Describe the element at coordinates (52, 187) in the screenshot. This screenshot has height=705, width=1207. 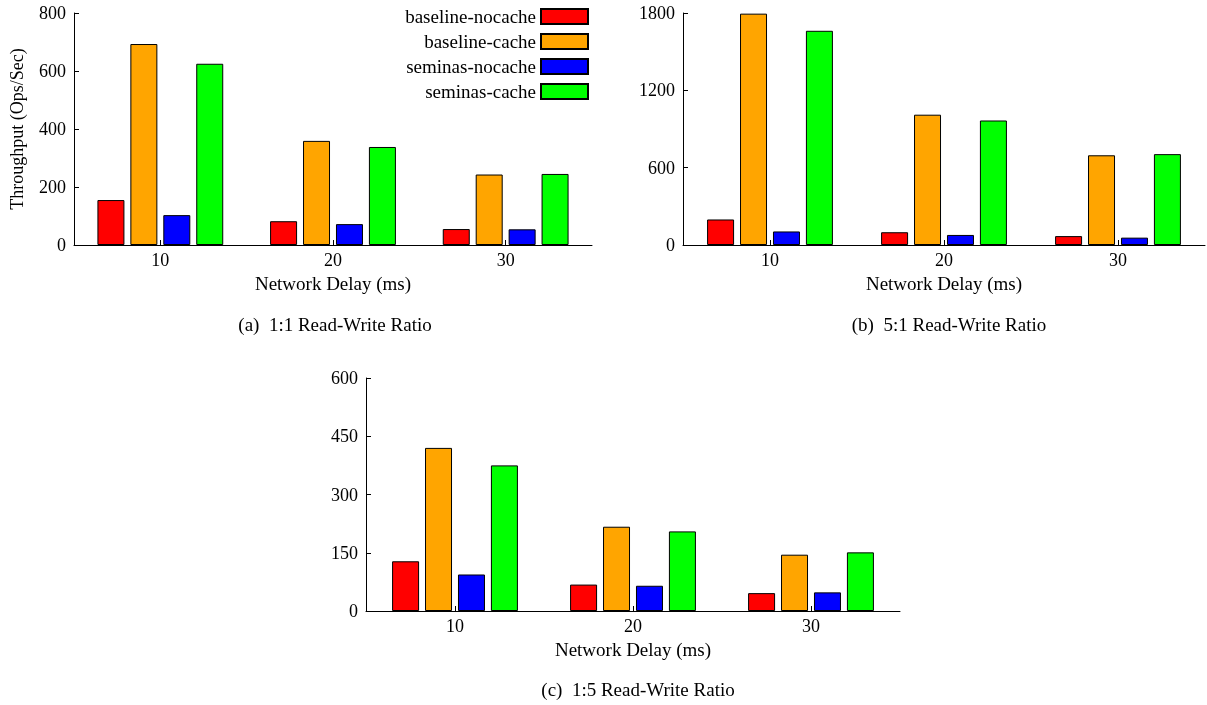
I see `y-tick-label: 200` at that location.